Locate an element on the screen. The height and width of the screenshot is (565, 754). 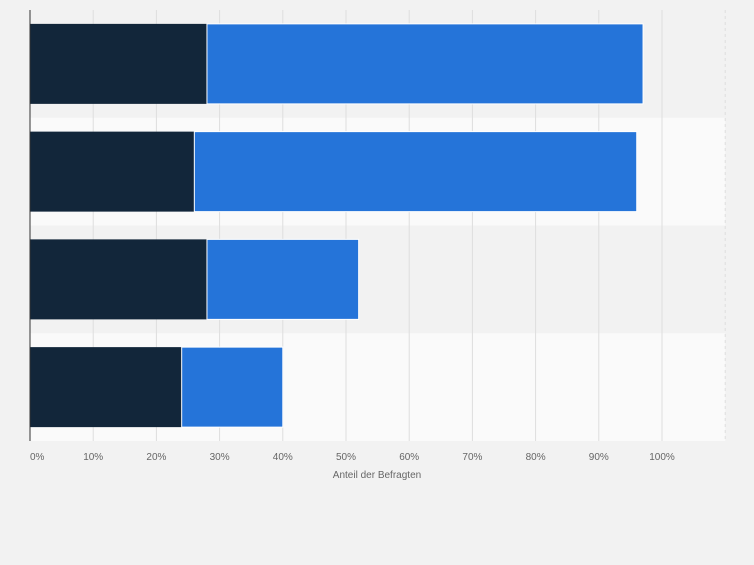
x-tick-label: 40% is located at coordinates (283, 457).